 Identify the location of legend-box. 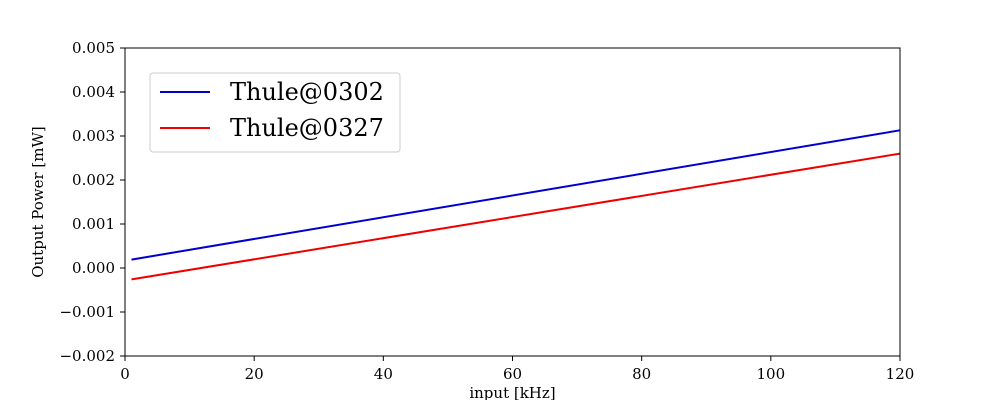
(275, 112).